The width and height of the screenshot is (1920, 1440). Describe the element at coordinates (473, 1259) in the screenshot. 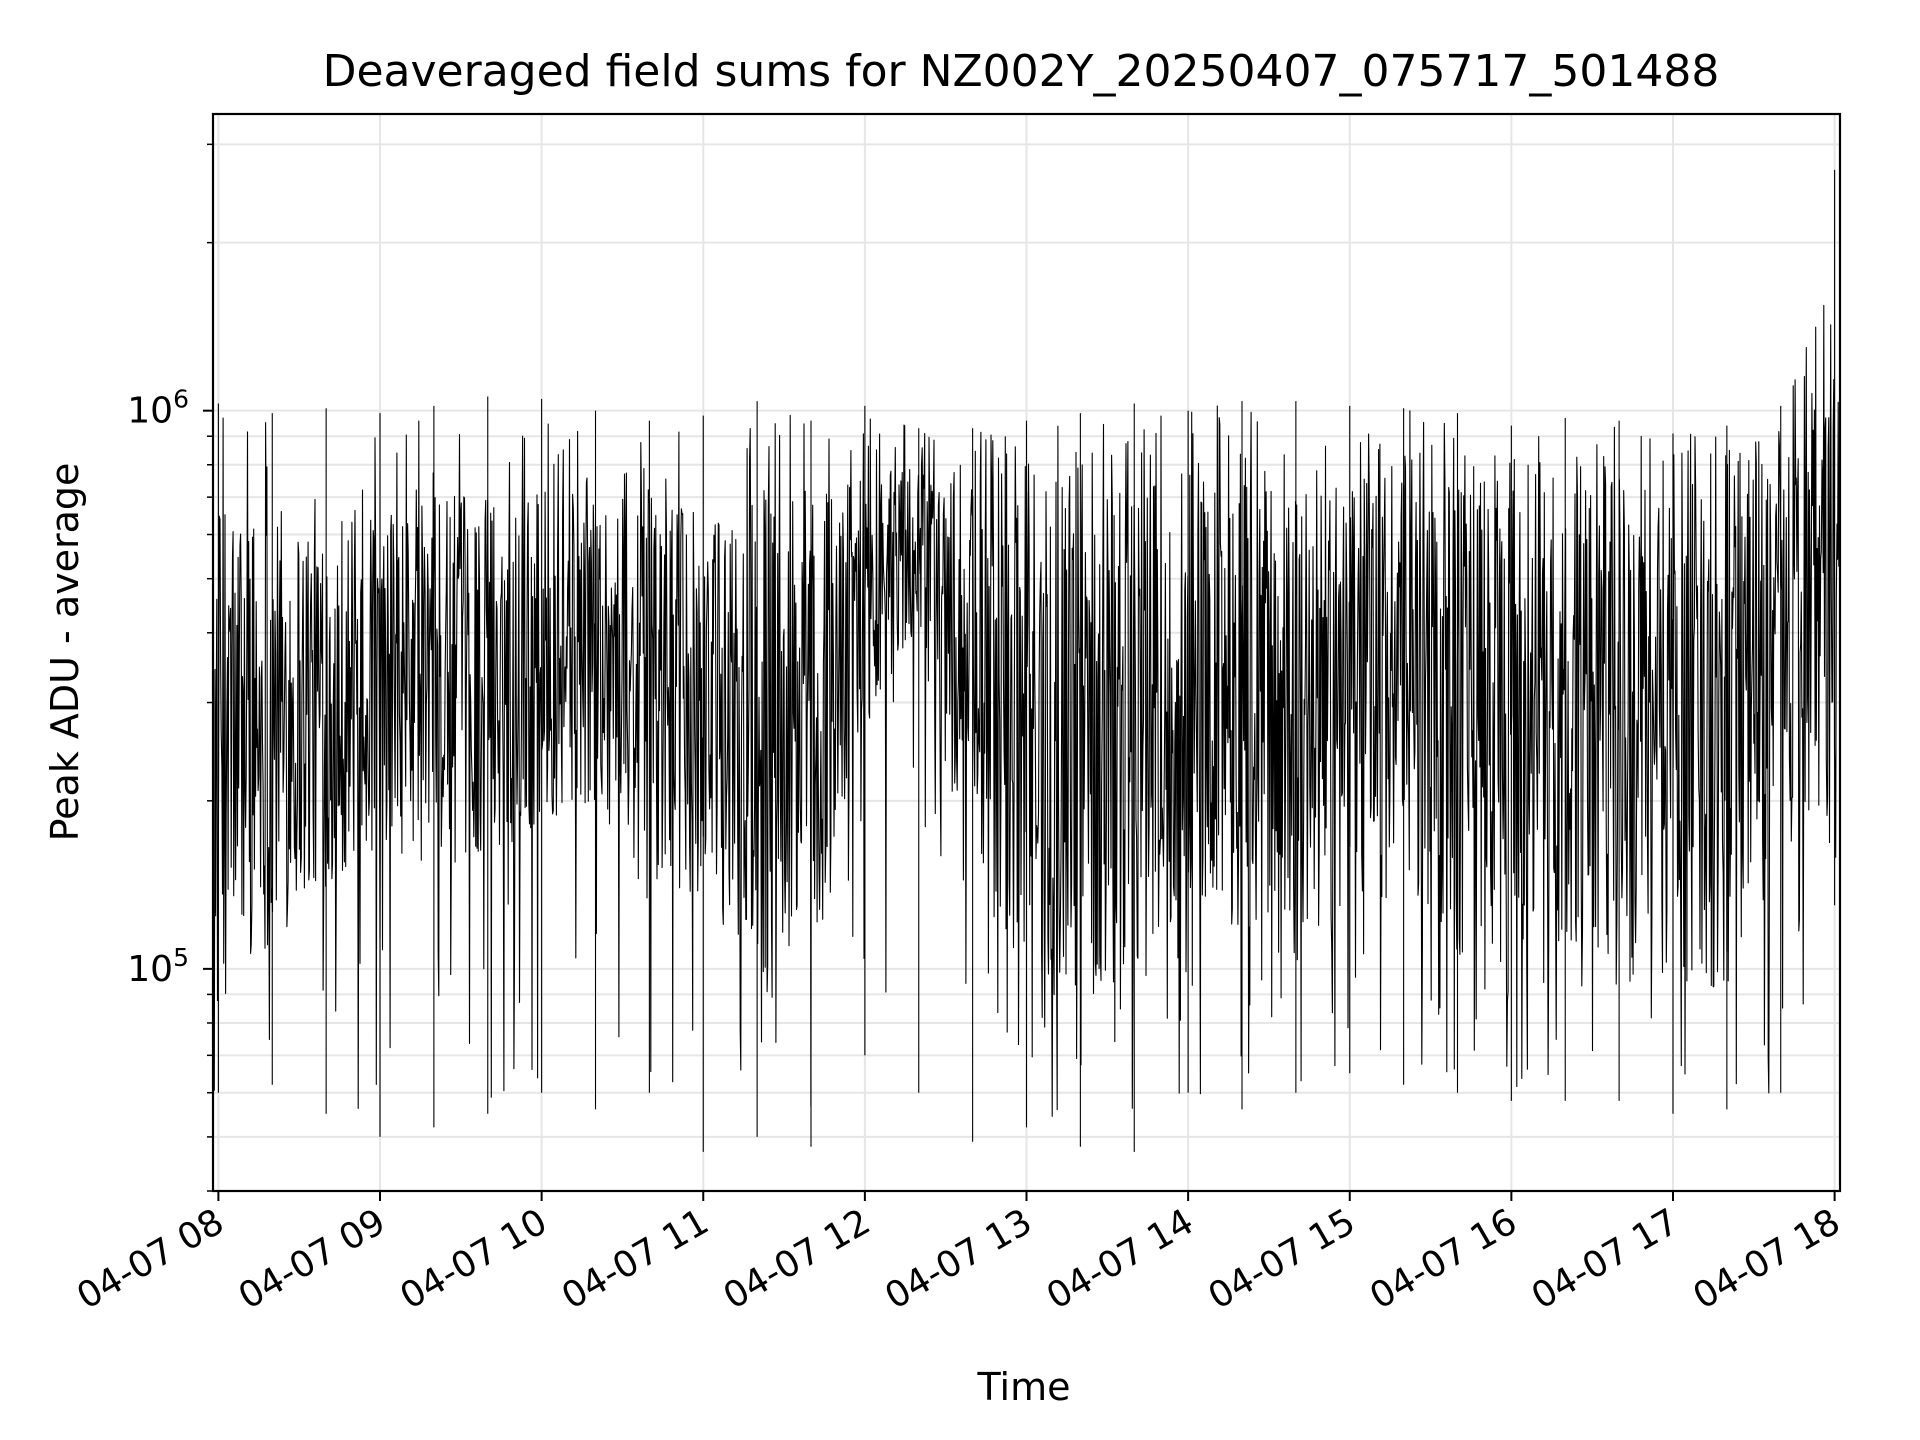

I see `x-tick-label: 04-07 10` at that location.